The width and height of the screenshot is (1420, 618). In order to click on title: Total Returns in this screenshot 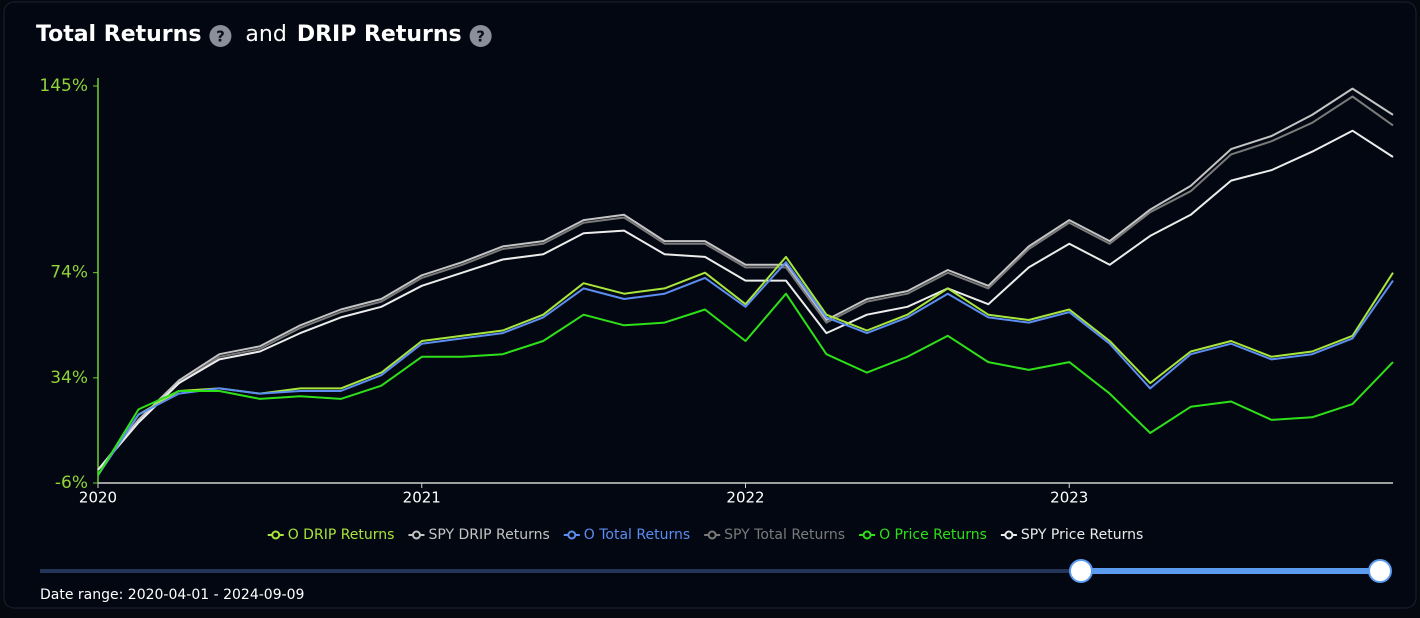, I will do `click(118, 34)`.